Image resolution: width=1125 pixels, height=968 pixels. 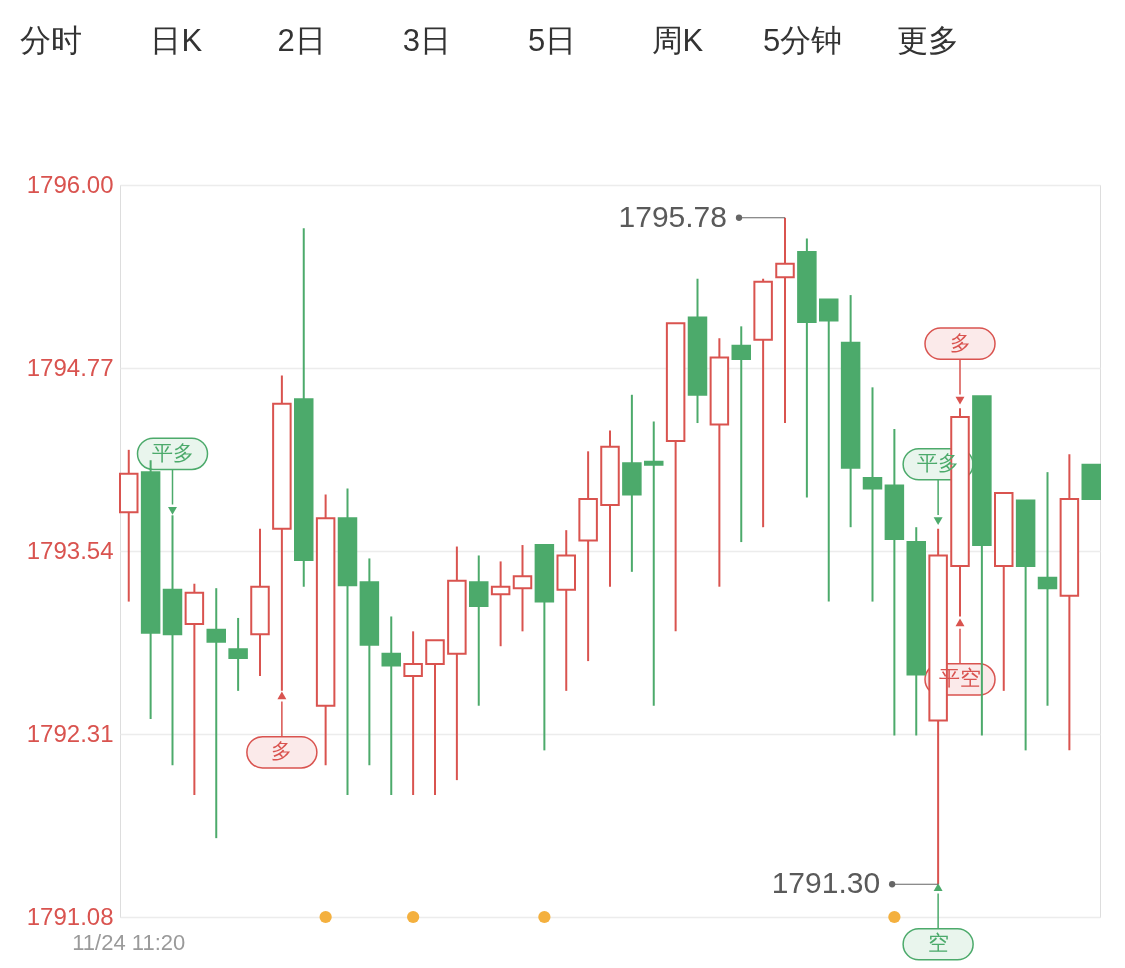 What do you see at coordinates (301, 40) in the screenshot?
I see `text: 2日` at bounding box center [301, 40].